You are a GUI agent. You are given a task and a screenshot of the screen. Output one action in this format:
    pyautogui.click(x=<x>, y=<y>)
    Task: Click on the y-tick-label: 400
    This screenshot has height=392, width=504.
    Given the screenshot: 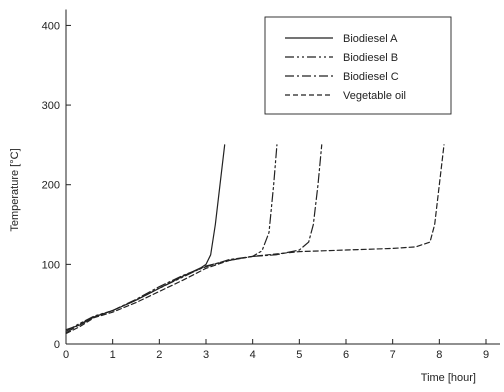 What is the action you would take?
    pyautogui.click(x=51, y=26)
    